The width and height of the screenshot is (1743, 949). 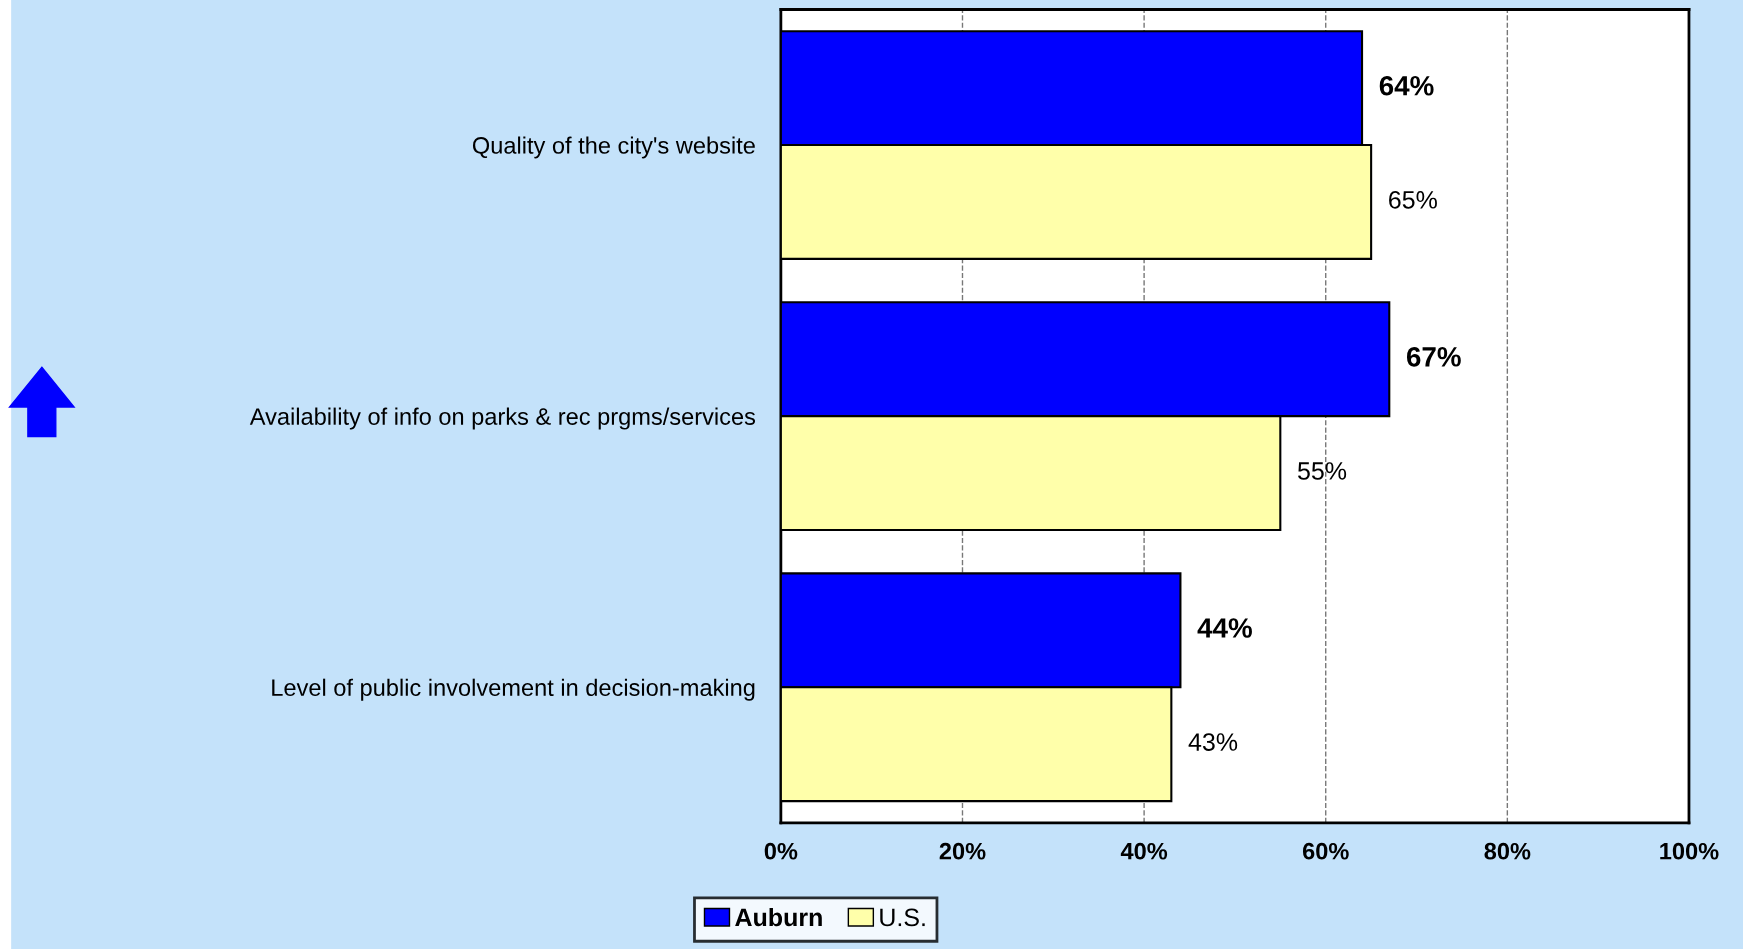 What do you see at coordinates (1406, 85) in the screenshot?
I see `data-label: 64%` at bounding box center [1406, 85].